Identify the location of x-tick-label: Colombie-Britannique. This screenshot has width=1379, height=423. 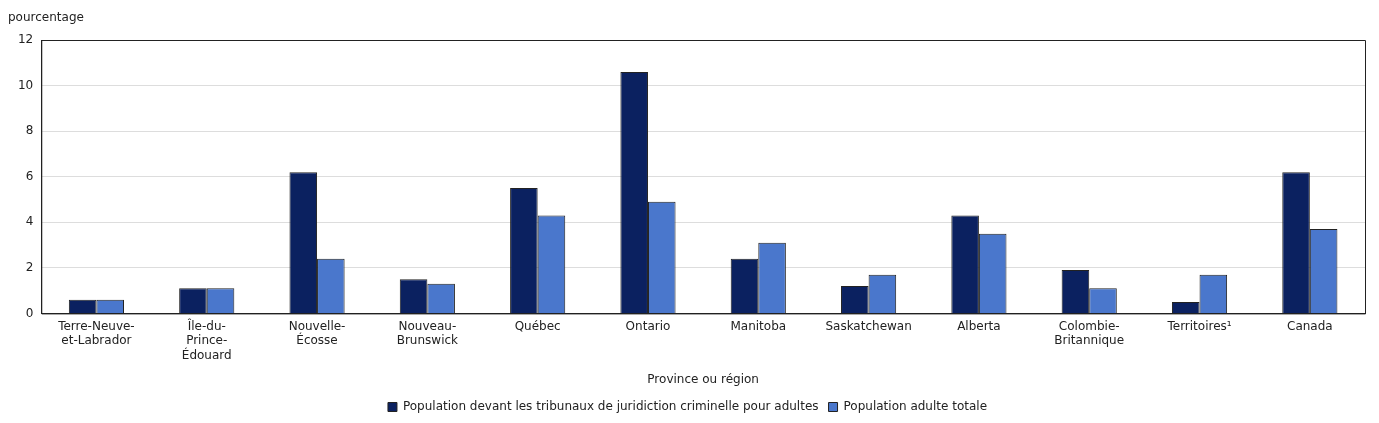
(1089, 333).